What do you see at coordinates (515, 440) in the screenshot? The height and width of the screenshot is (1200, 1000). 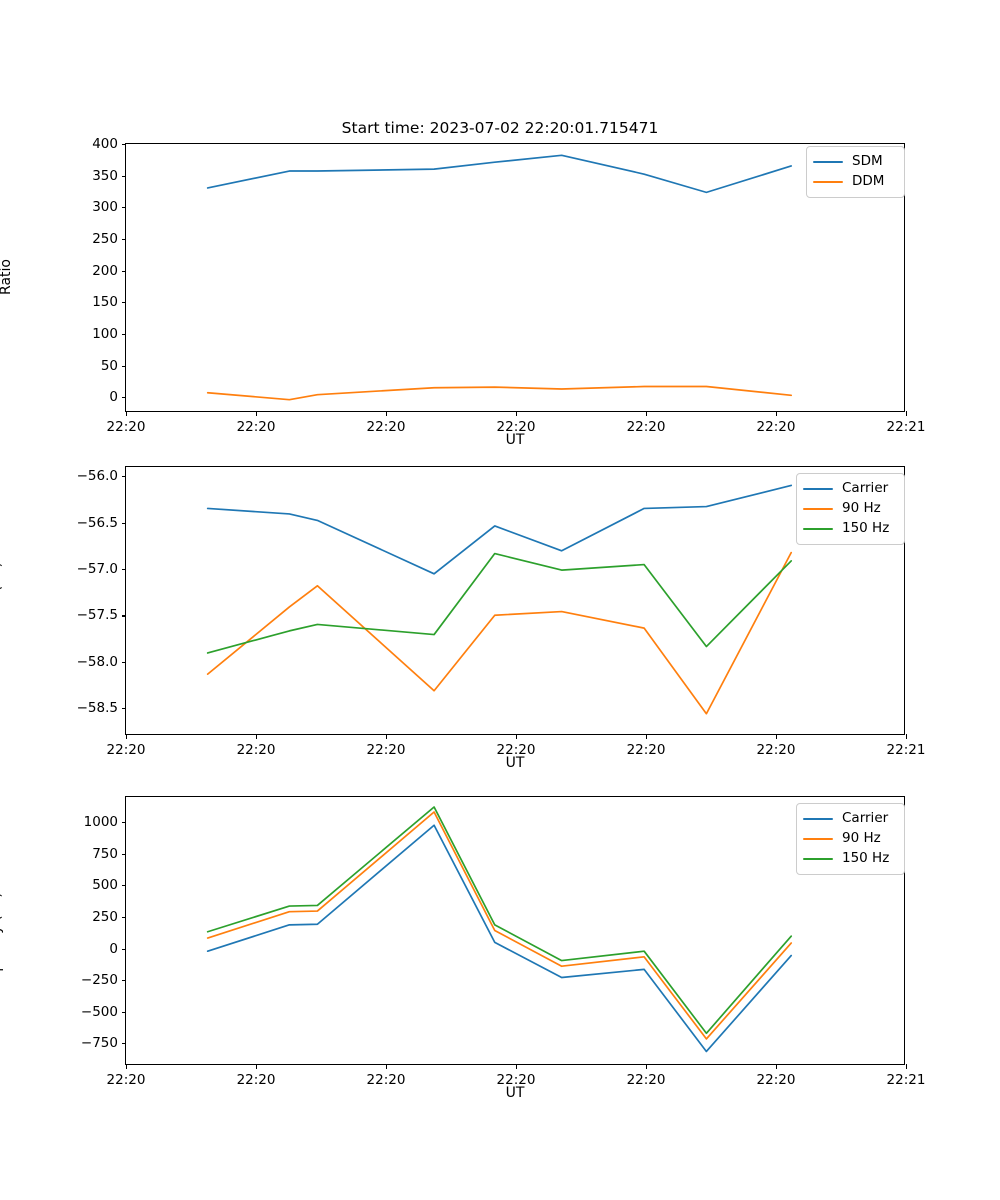 I see `x-axis-label-ratio-ut: UT` at bounding box center [515, 440].